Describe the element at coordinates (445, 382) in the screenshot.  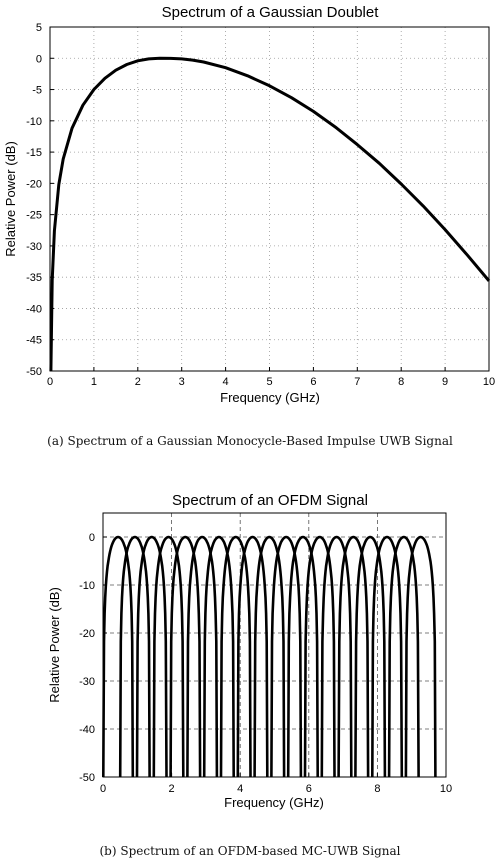
I see `x-tick-label: 9` at that location.